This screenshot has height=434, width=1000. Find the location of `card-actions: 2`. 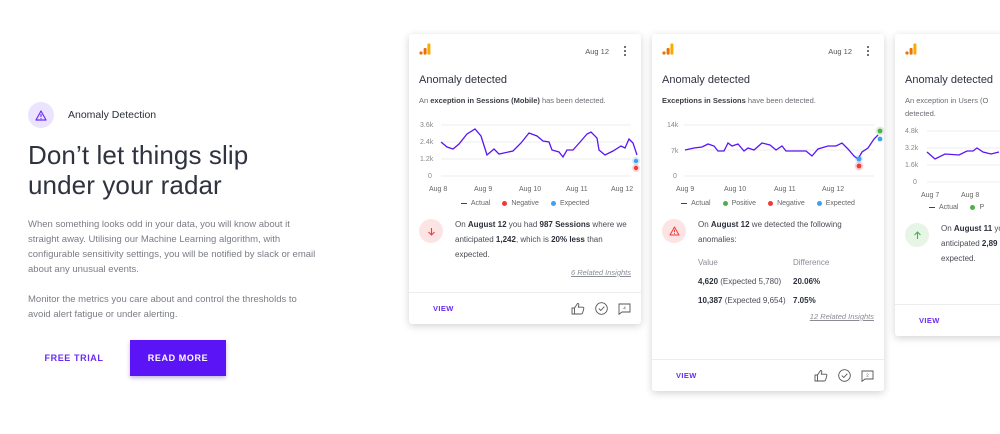

card-actions: 2 is located at coordinates (844, 375).